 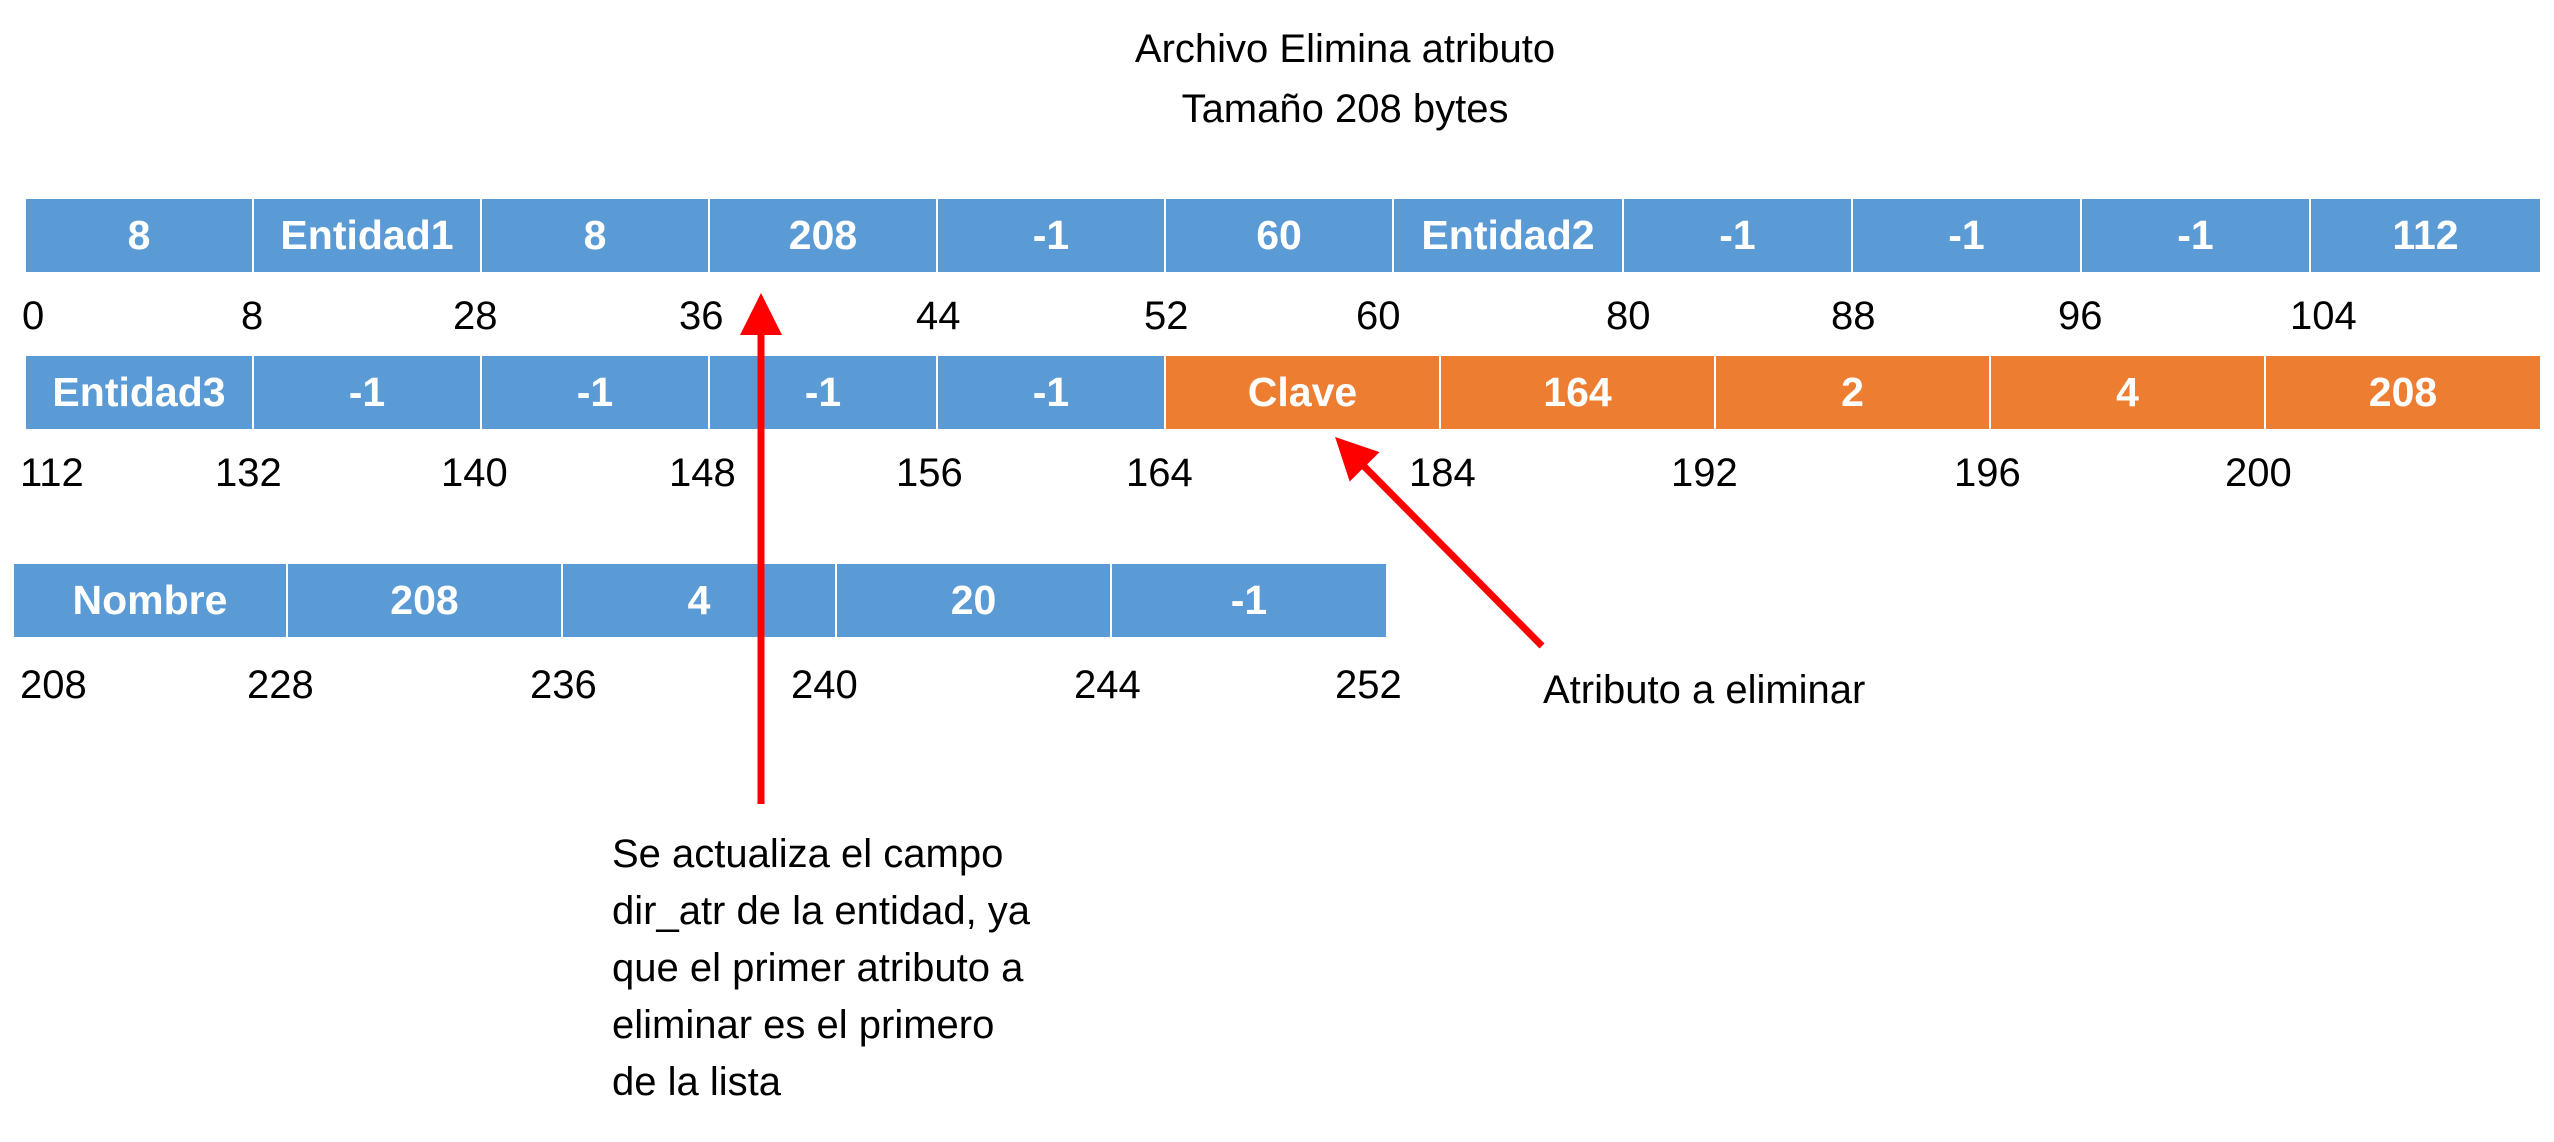 I want to click on byte-offset: 132, so click(x=248, y=473).